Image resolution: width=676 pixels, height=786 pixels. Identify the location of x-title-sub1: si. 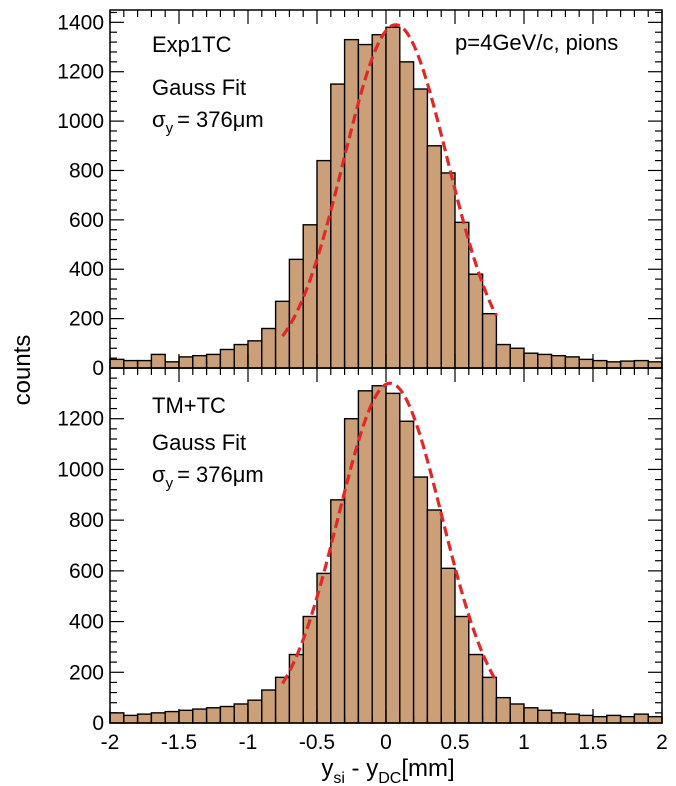
(339, 778).